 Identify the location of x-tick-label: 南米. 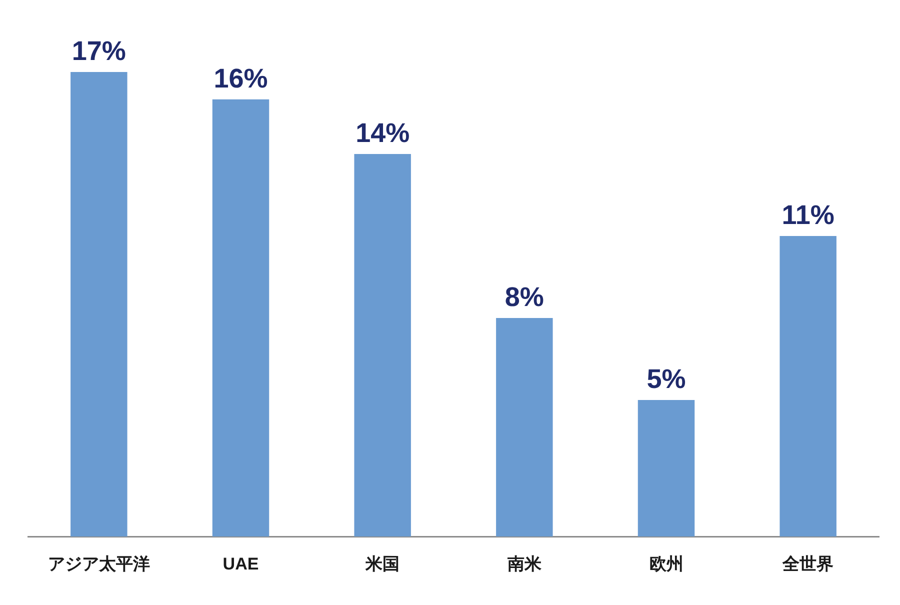
(524, 564).